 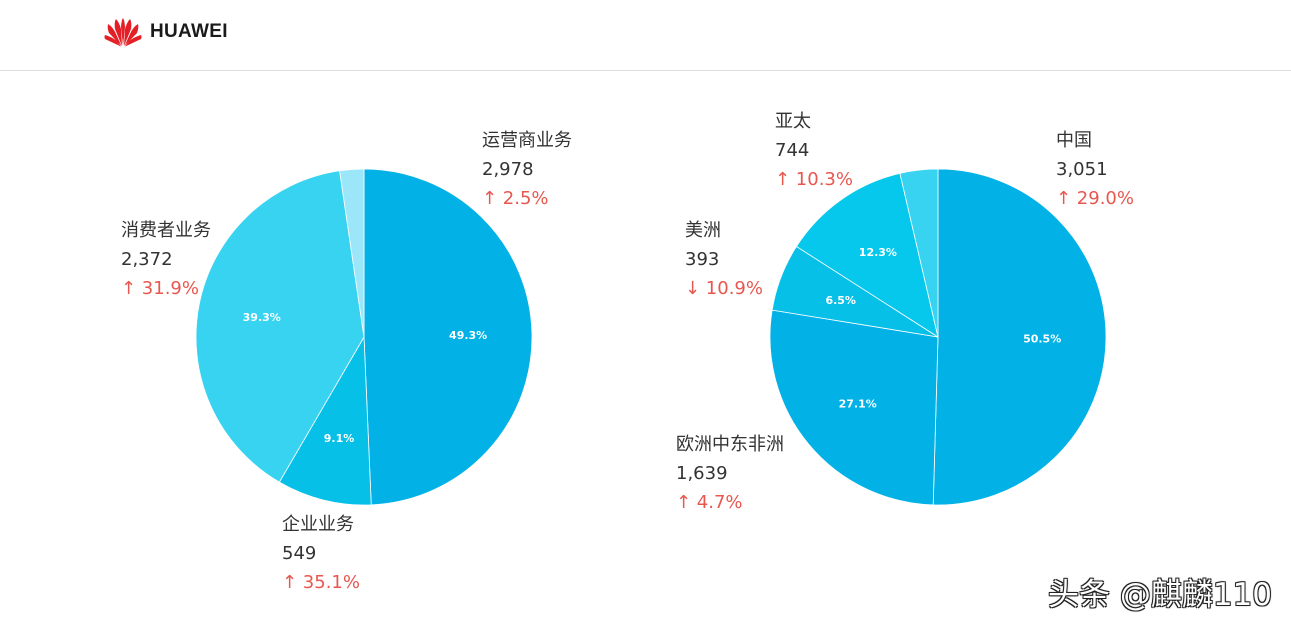 I want to click on slice-percent-label: 39.3%, so click(x=262, y=317).